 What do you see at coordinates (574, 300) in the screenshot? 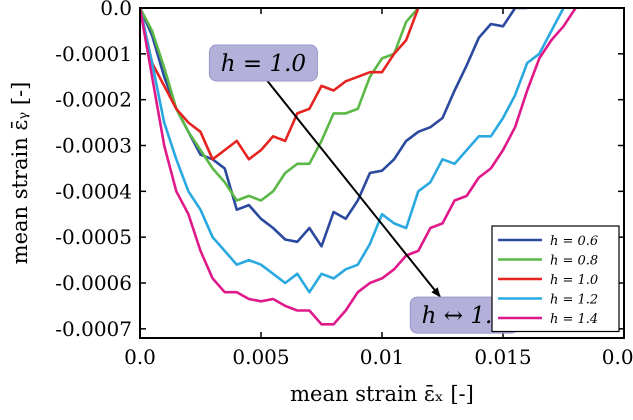
I see `legend-label: h = 1.2` at bounding box center [574, 300].